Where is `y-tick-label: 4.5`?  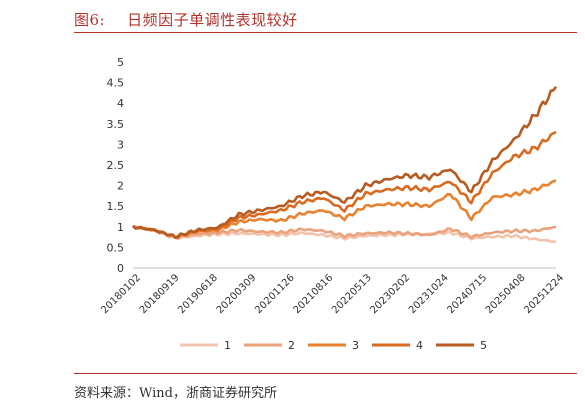
y-tick-label: 4.5 is located at coordinates (116, 83).